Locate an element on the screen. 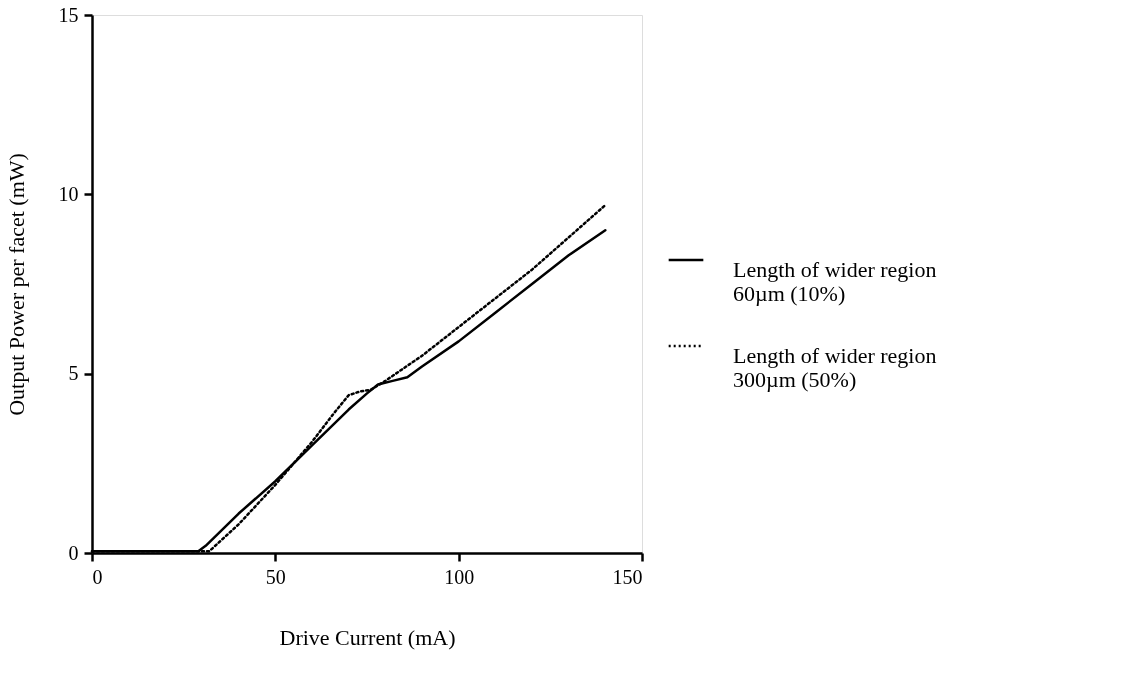  x-tick-label: 0 is located at coordinates (97, 576).